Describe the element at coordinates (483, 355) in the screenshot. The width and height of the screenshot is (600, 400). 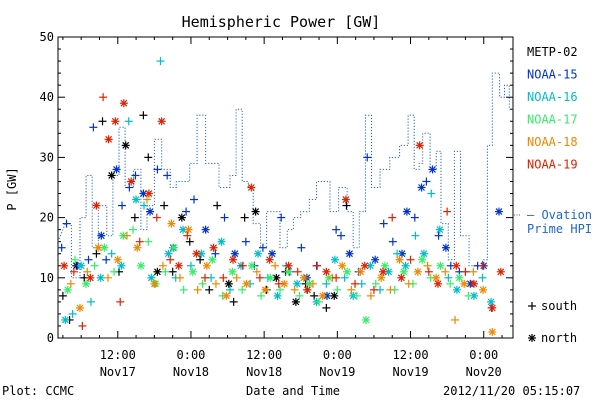
I see `x-tick-time-label: 0:00` at that location.